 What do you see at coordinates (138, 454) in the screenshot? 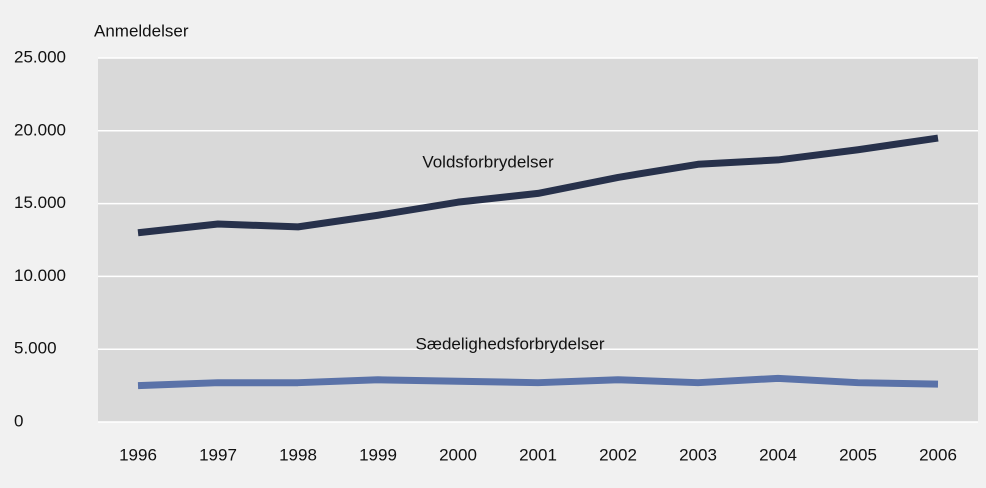
I see `x-tick-label: 1996` at bounding box center [138, 454].